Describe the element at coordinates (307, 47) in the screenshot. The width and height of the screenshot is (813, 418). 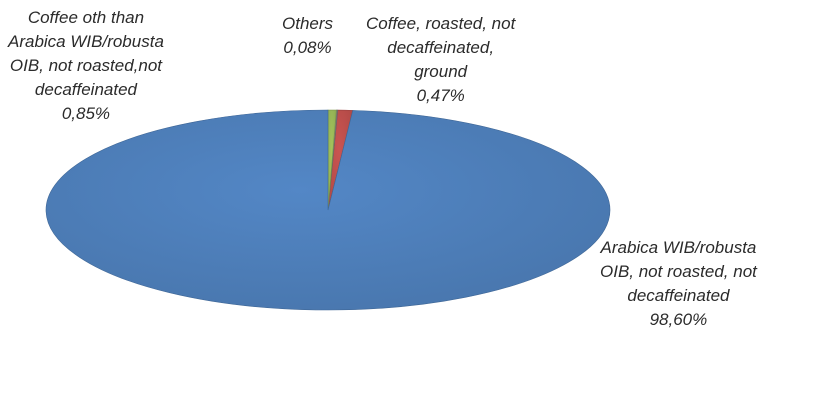
I see `label-value: 0,08%` at that location.